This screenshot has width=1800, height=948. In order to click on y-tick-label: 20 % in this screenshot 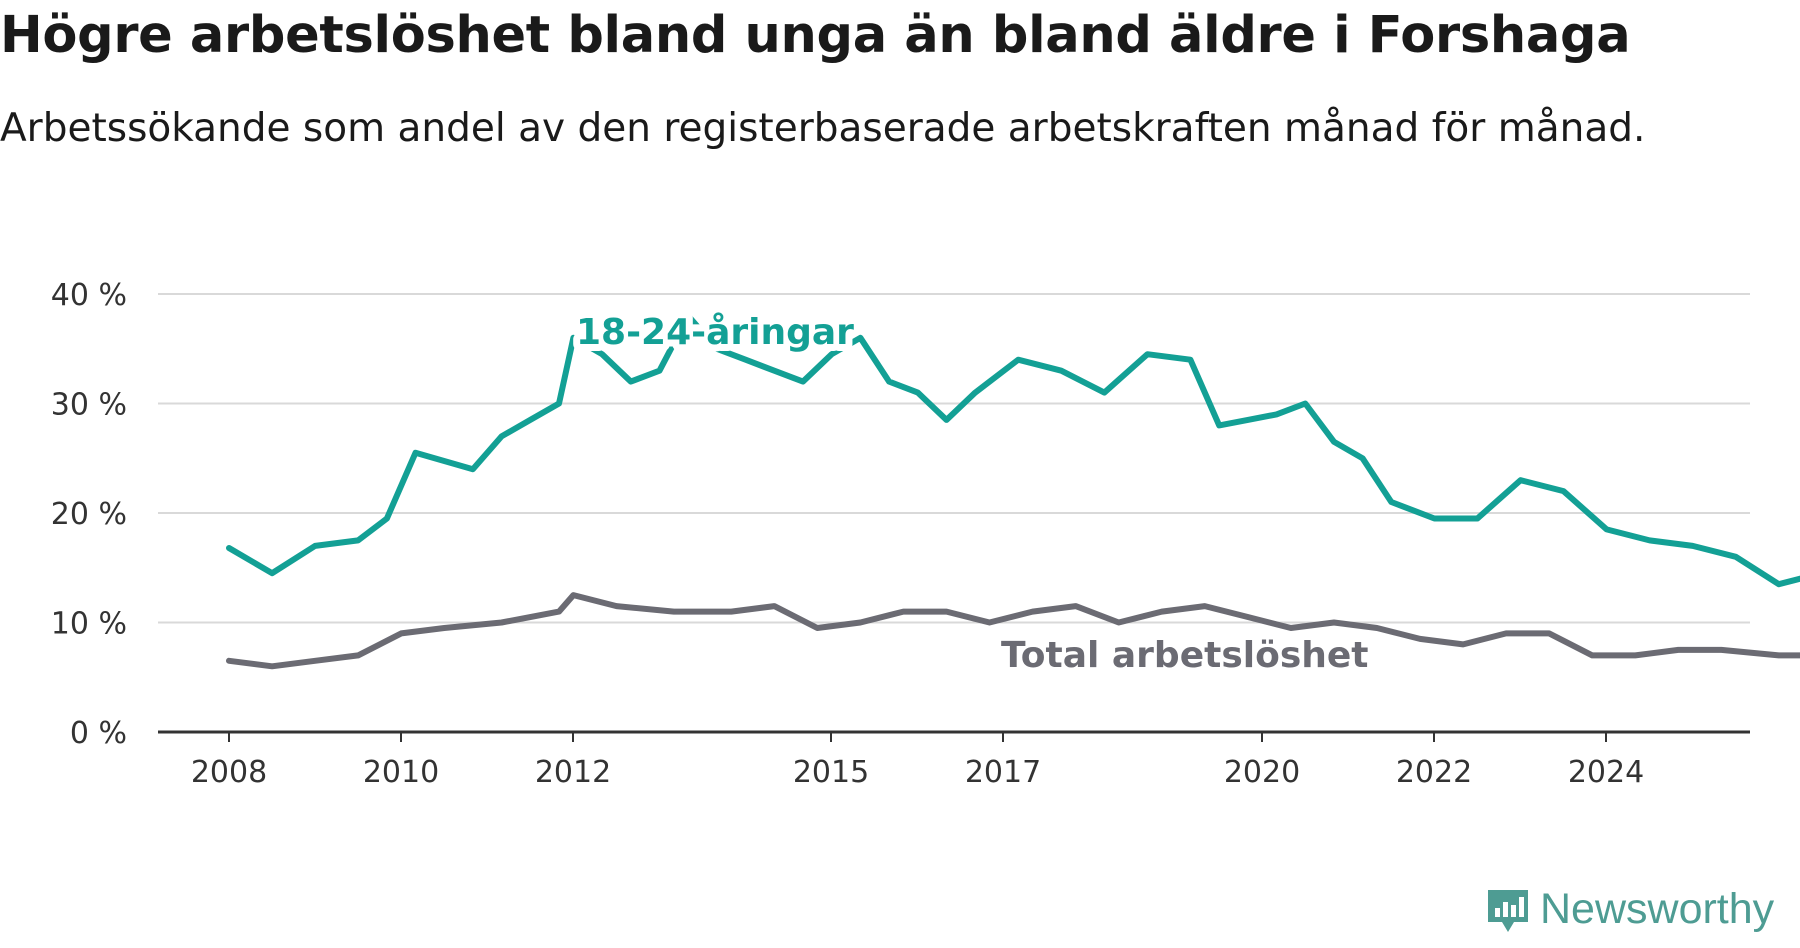, I will do `click(89, 514)`.